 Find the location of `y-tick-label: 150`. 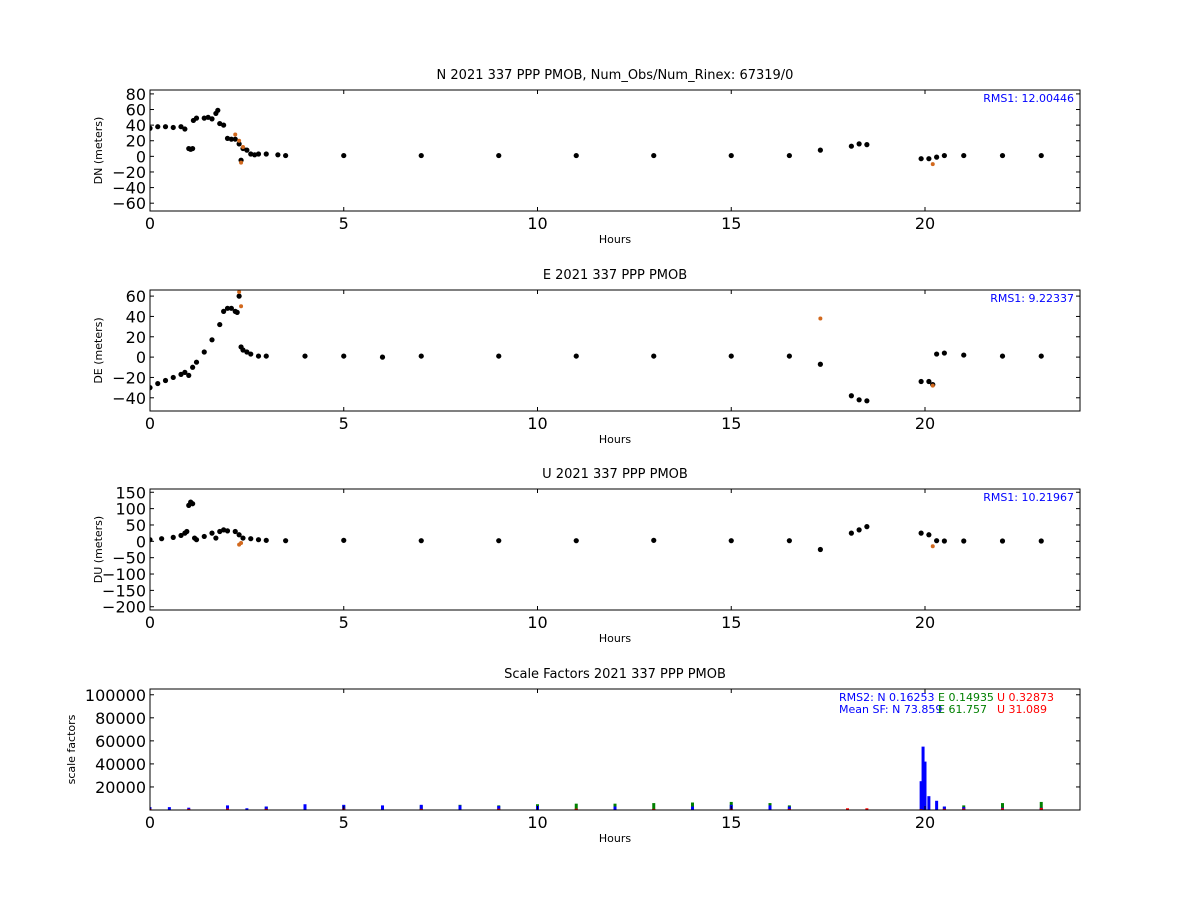

y-tick-label: 150 is located at coordinates (130, 492).